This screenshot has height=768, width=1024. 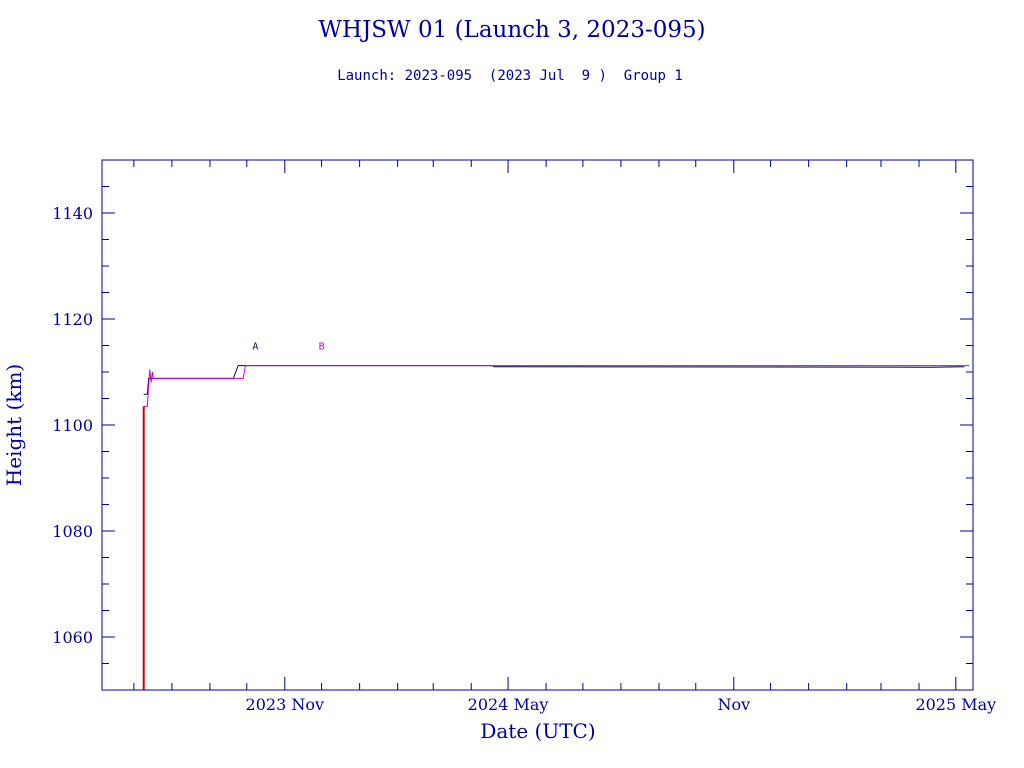 What do you see at coordinates (72, 319) in the screenshot?
I see `y-tick-label: 1120` at bounding box center [72, 319].